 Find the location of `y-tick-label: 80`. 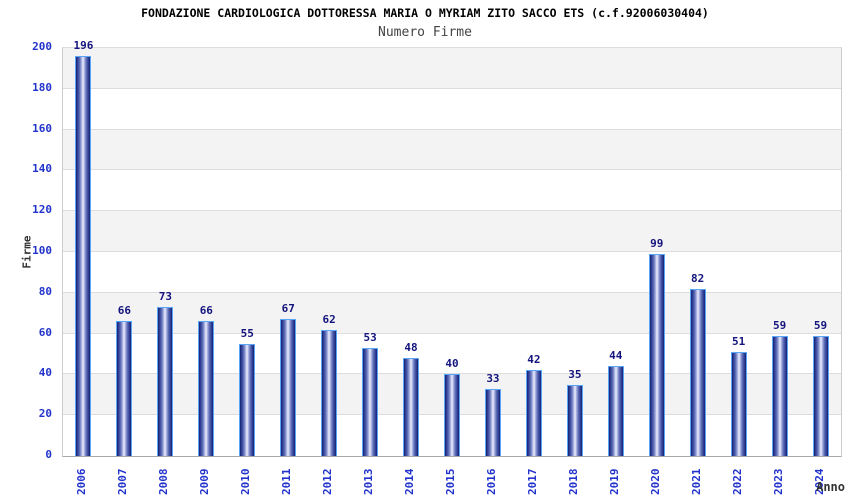

y-tick-label: 80 is located at coordinates (45, 291).